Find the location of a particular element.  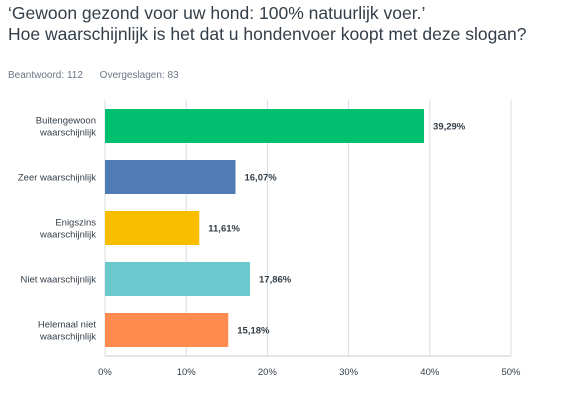

x-tick-label-1: 10% is located at coordinates (187, 372).